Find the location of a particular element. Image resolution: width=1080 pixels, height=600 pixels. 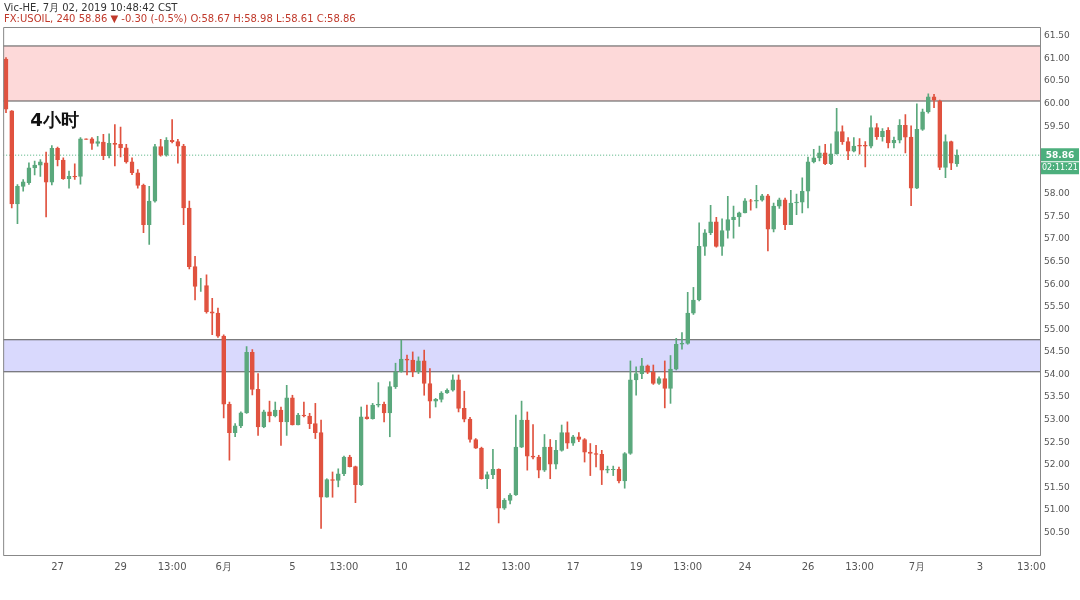

y-tick-label: 60.50 is located at coordinates (1057, 80).